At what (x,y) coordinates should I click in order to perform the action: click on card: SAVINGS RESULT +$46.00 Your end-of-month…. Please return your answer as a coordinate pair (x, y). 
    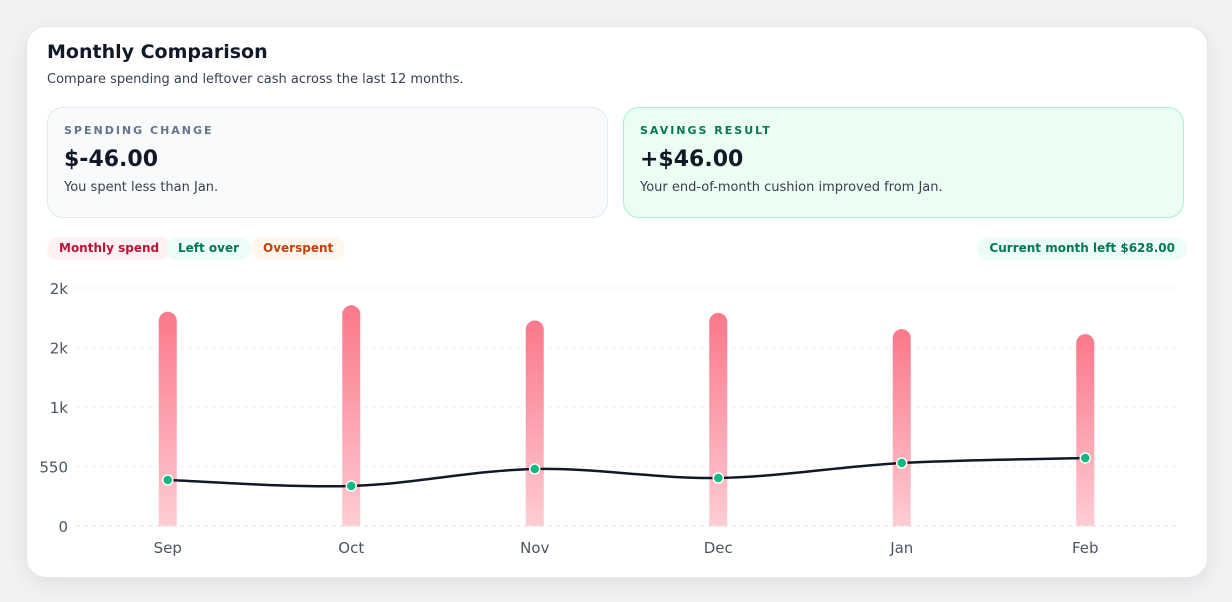
    Looking at the image, I should click on (903, 162).